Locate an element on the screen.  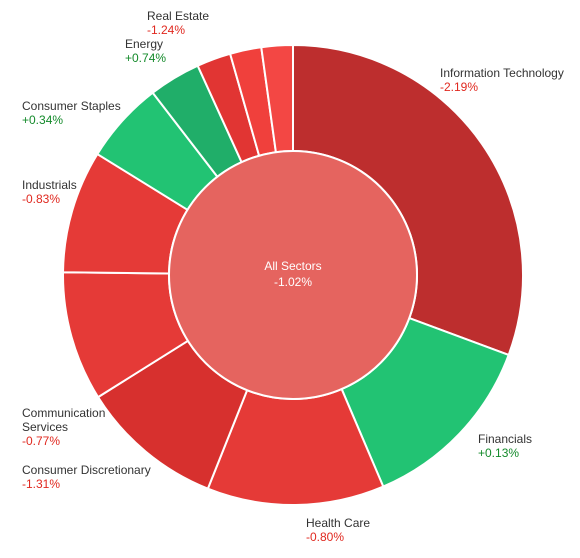
label-name-consumer-discretionary: Consumer Discretionary is located at coordinates (86, 470).